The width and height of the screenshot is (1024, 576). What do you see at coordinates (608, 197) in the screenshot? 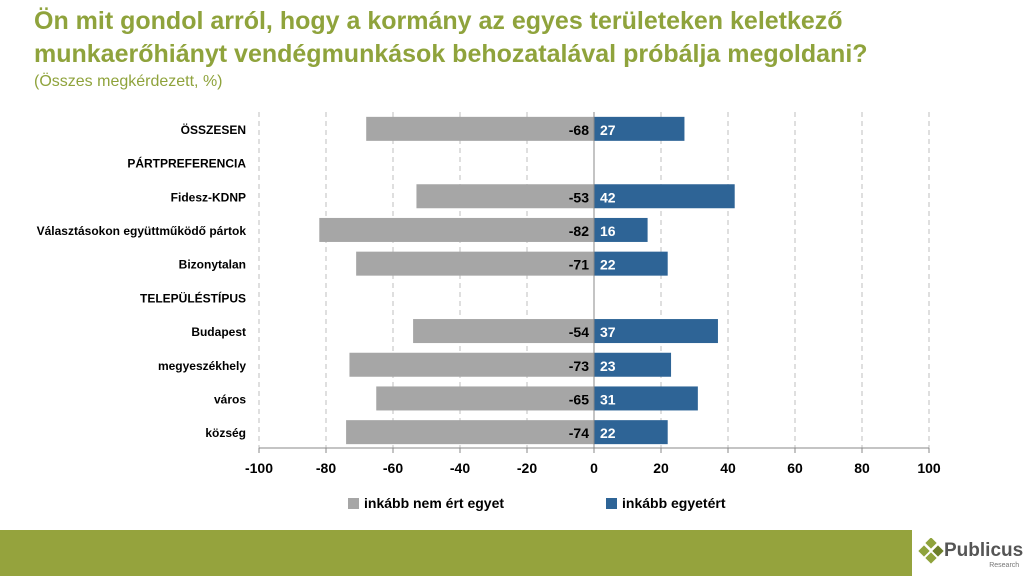
I see `data-label-agree: 42` at bounding box center [608, 197].